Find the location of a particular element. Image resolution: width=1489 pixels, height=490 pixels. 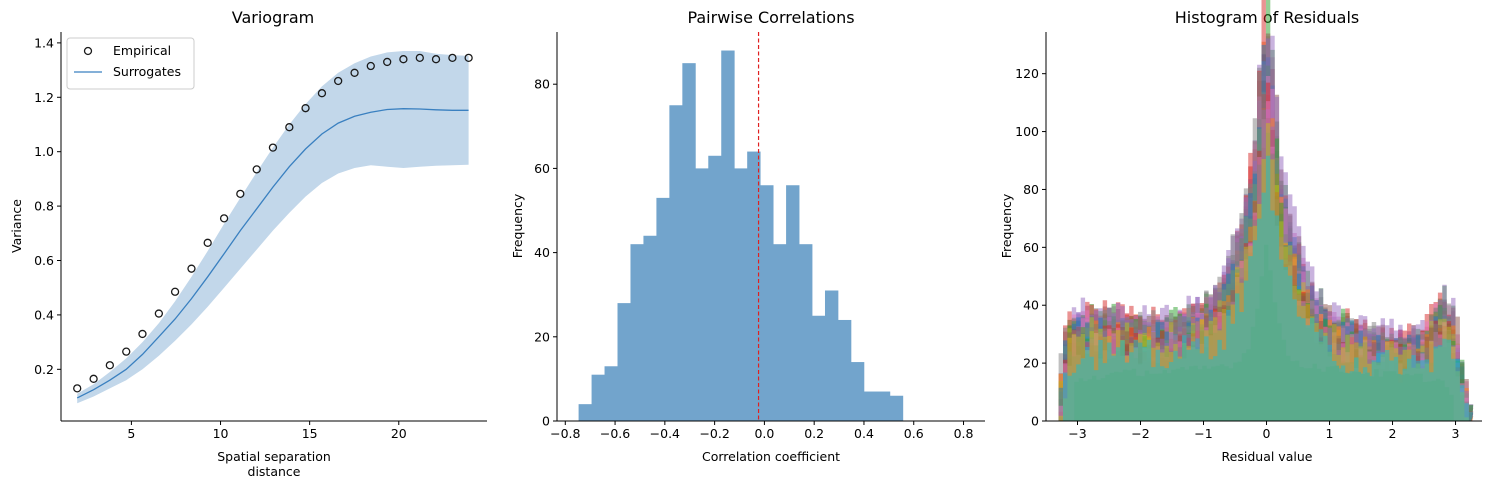

pairwise-x-tick-label: 0.2 is located at coordinates (814, 433).